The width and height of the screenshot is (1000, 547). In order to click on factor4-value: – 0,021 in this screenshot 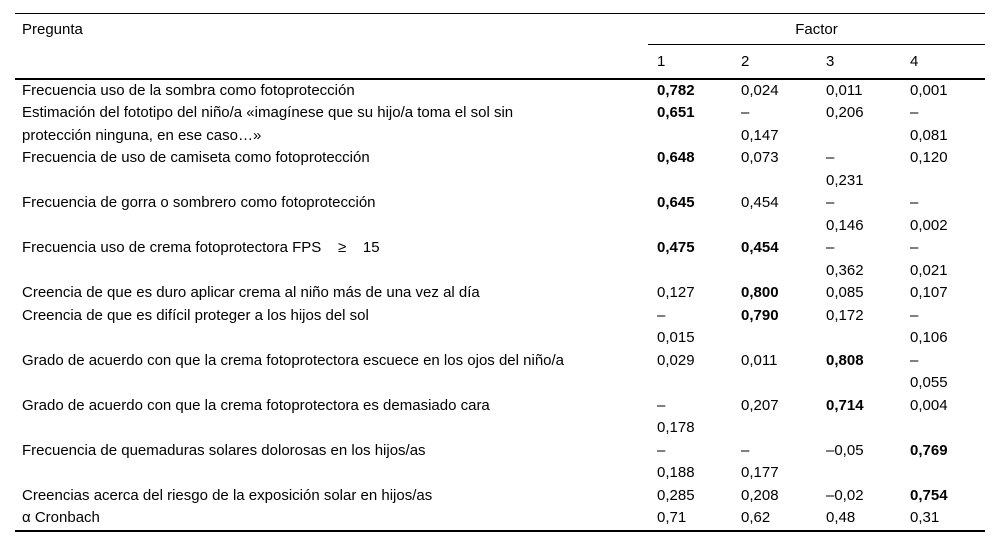, I will do `click(929, 259)`.